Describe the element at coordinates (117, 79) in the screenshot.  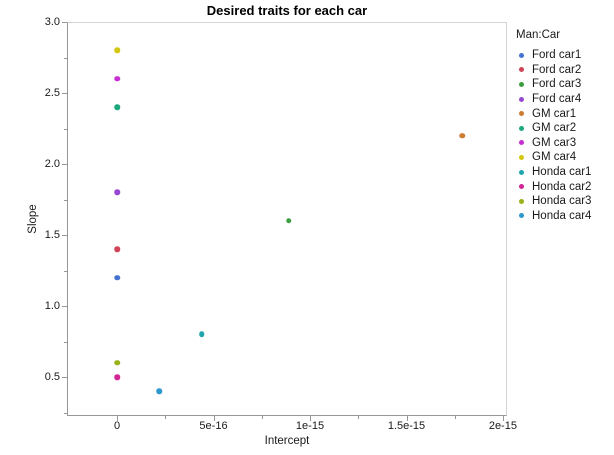
I see `data-point-gm-car3` at that location.